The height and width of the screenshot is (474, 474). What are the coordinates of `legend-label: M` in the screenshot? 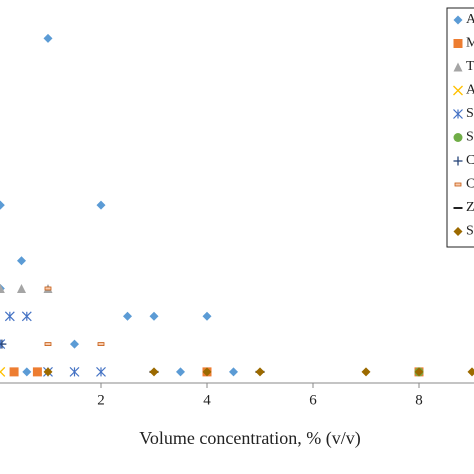 It's located at (470, 43).